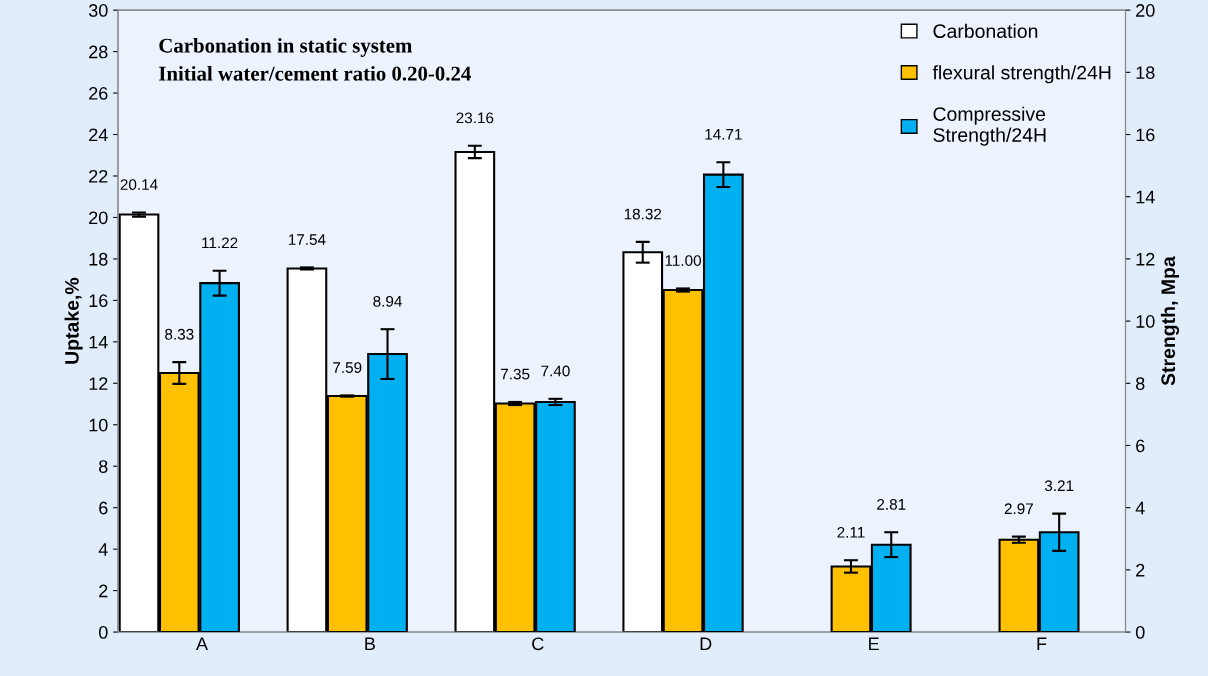 This screenshot has height=676, width=1208. What do you see at coordinates (1042, 644) in the screenshot?
I see `x-tick-label: F` at bounding box center [1042, 644].